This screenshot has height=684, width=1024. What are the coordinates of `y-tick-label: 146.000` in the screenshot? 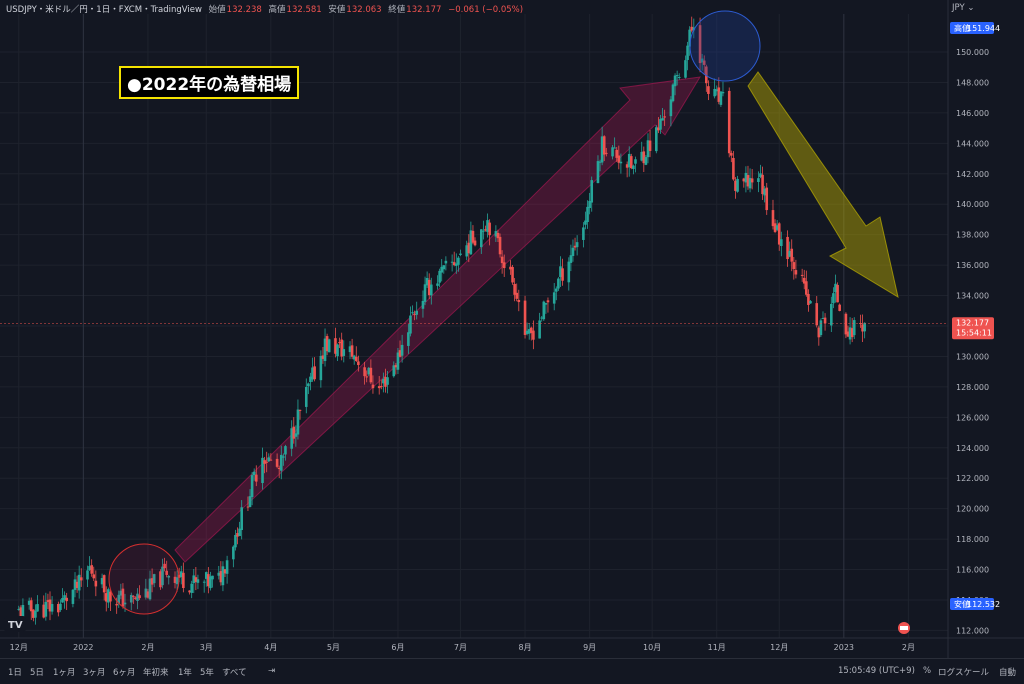 It's located at (972, 113).